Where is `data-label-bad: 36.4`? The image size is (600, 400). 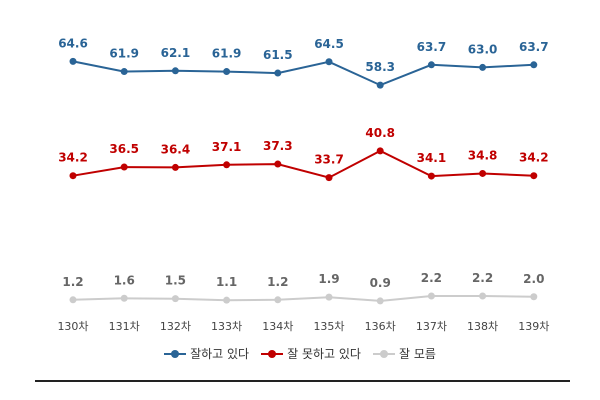 data-label-bad: 36.4 is located at coordinates (176, 149).